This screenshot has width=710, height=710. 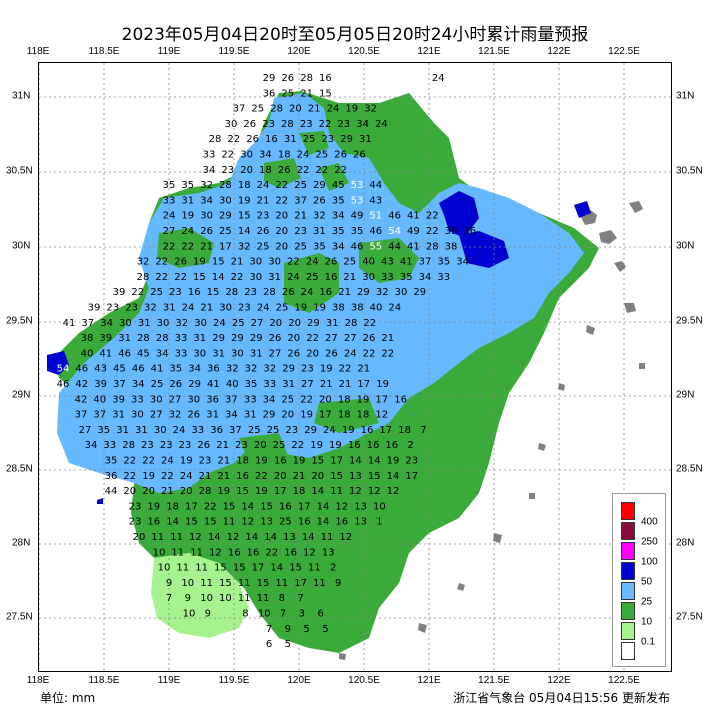 What do you see at coordinates (393, 491) in the screenshot?
I see `rainfall-value: 12` at bounding box center [393, 491].